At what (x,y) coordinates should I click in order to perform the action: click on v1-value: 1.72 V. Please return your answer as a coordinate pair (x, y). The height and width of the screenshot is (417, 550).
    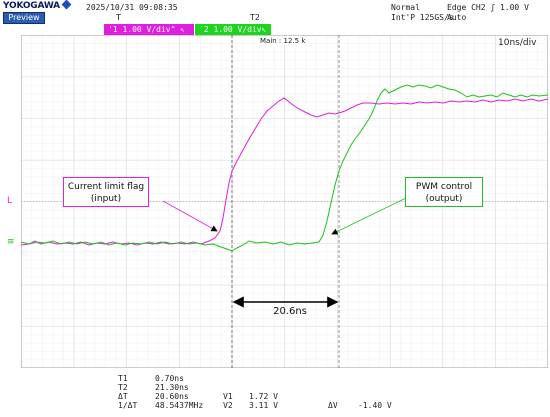
    Looking at the image, I should click on (263, 396).